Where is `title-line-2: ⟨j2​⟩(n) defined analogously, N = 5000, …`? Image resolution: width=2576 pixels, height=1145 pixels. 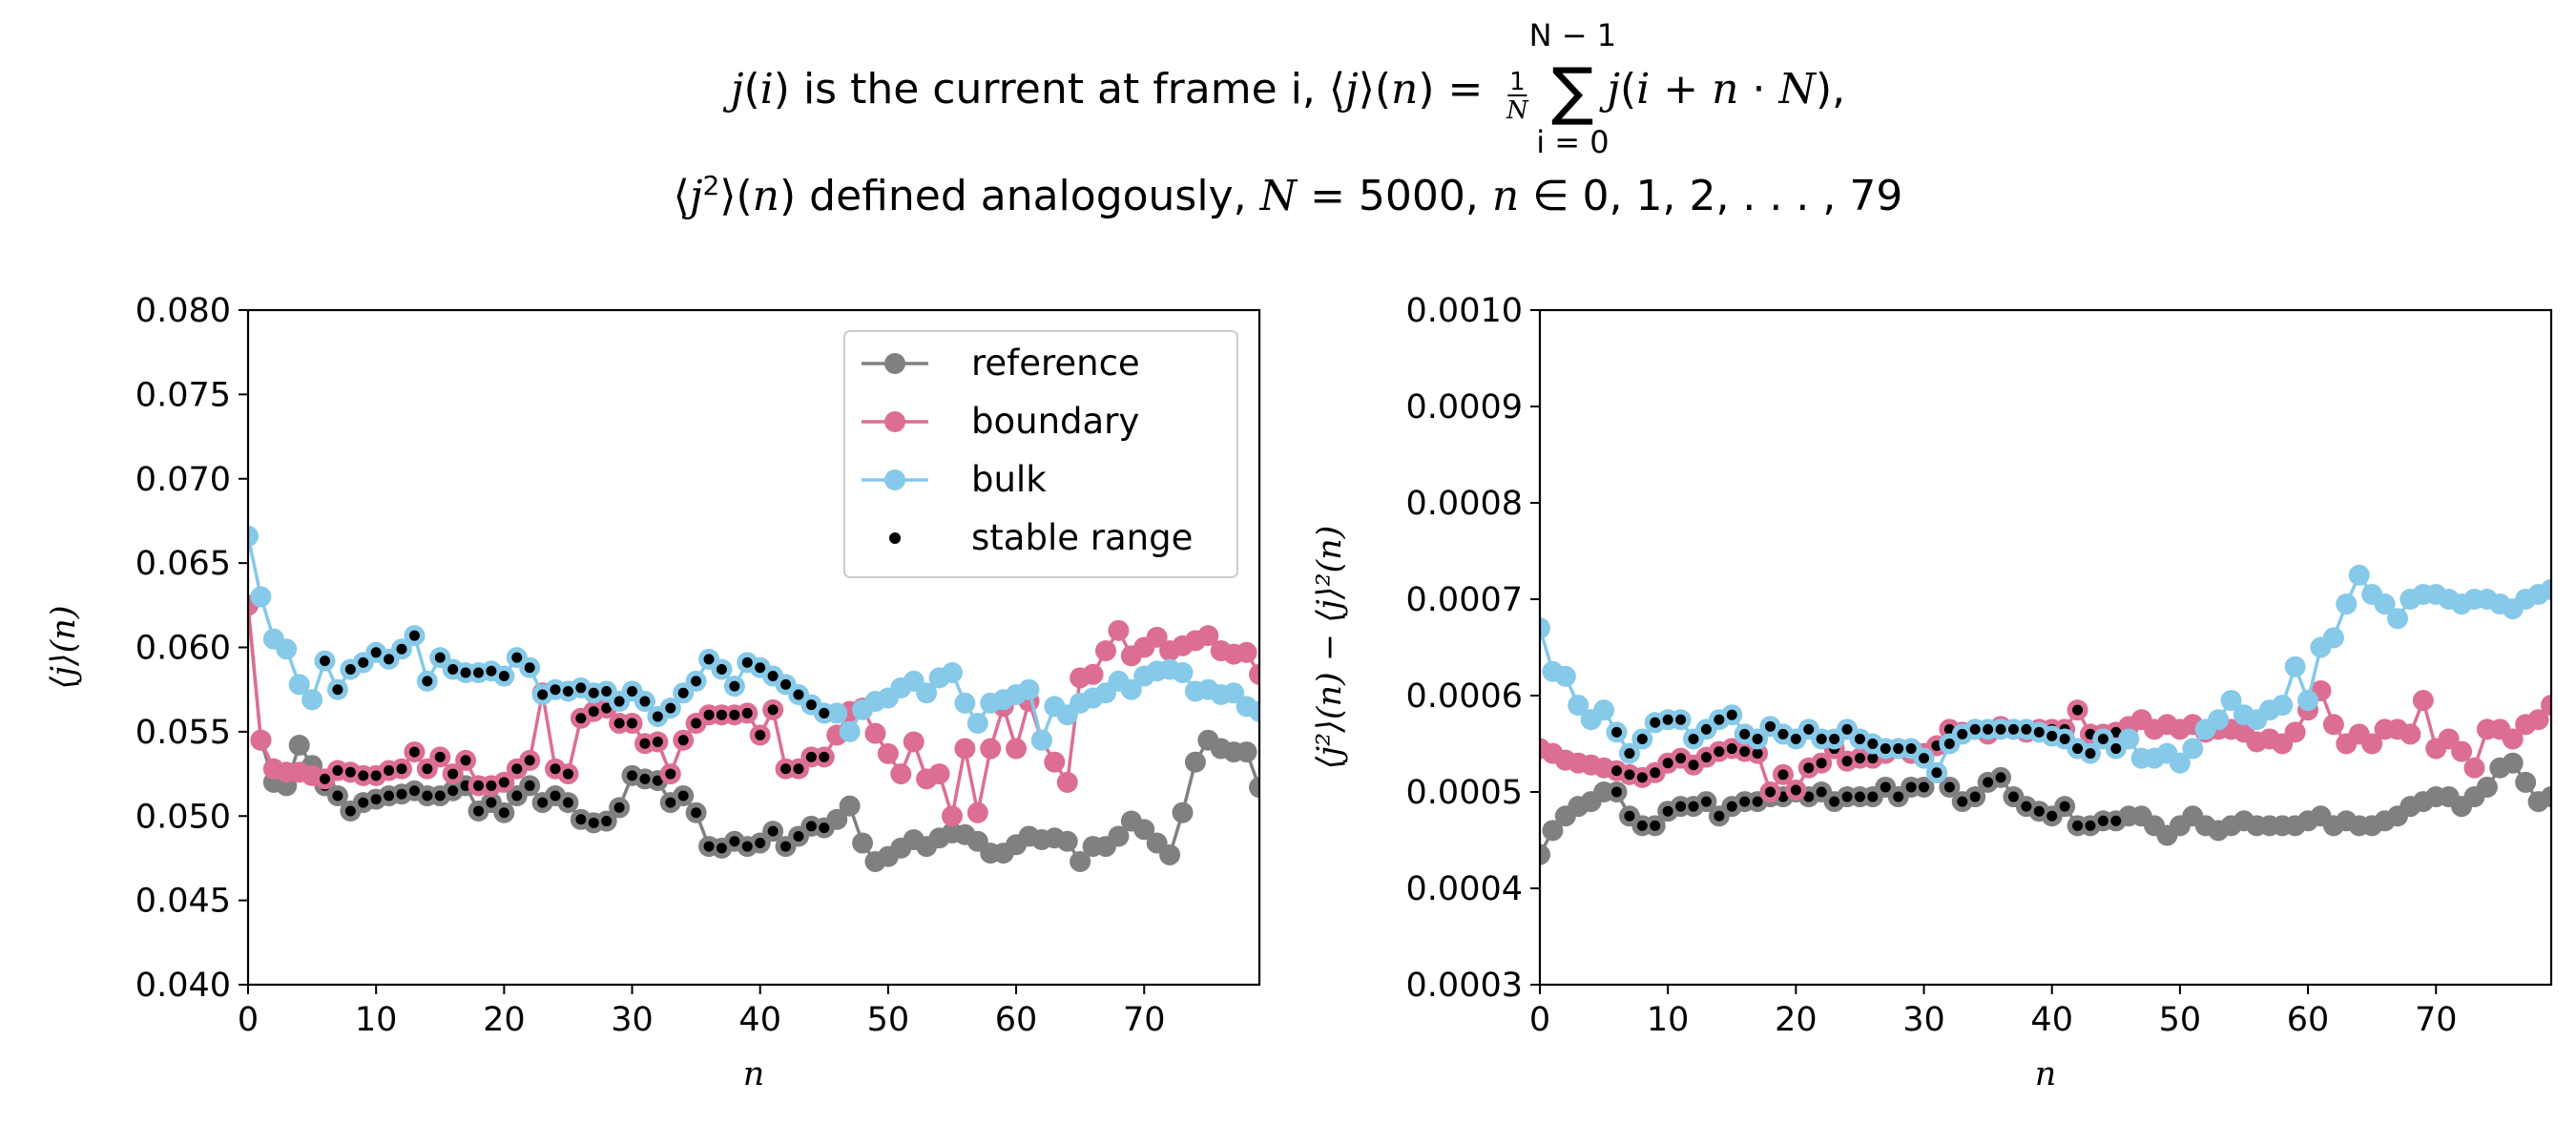
title-line-2: ⟨j2​⟩(n) defined analogously, N = 5000, … is located at coordinates (1288, 195).